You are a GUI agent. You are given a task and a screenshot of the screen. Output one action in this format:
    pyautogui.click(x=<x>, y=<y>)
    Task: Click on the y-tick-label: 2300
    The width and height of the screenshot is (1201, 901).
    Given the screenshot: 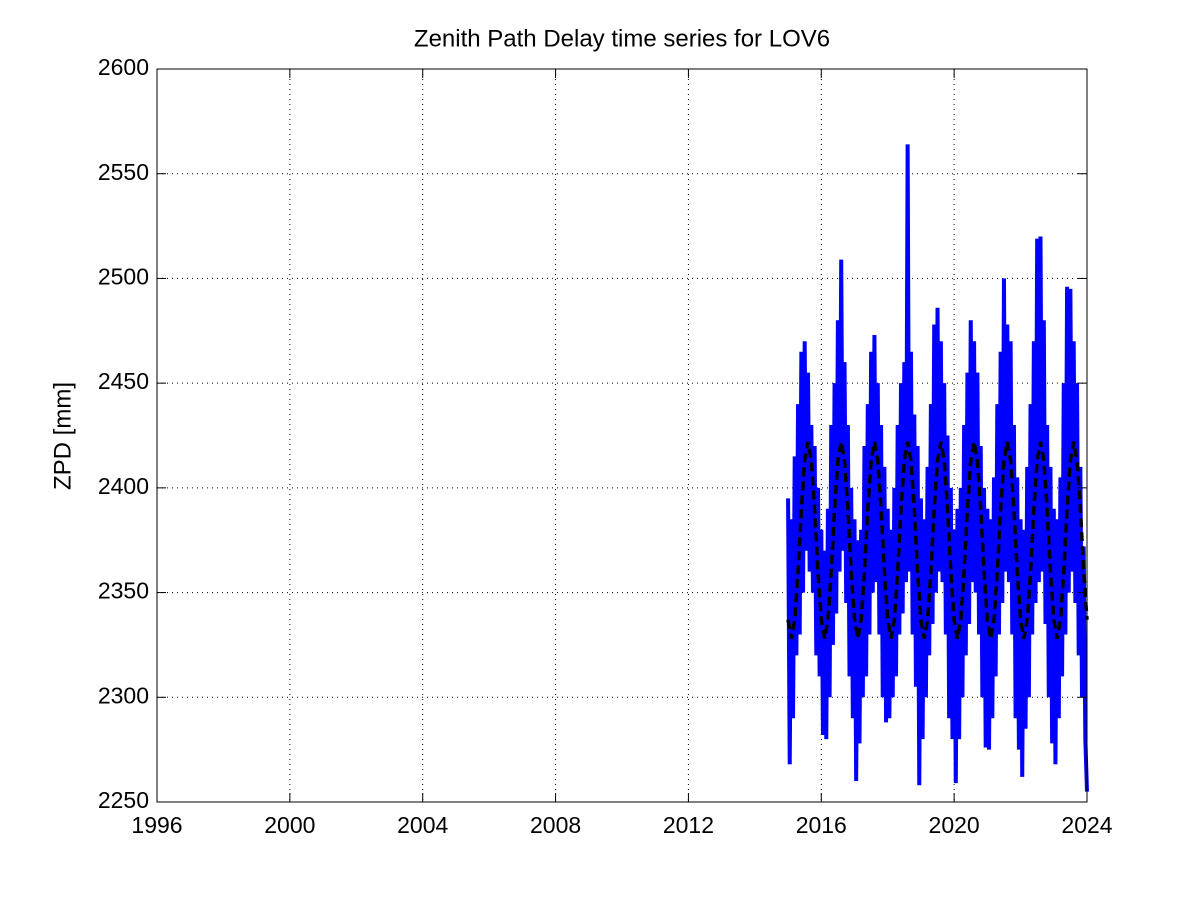 What is the action you would take?
    pyautogui.click(x=123, y=695)
    